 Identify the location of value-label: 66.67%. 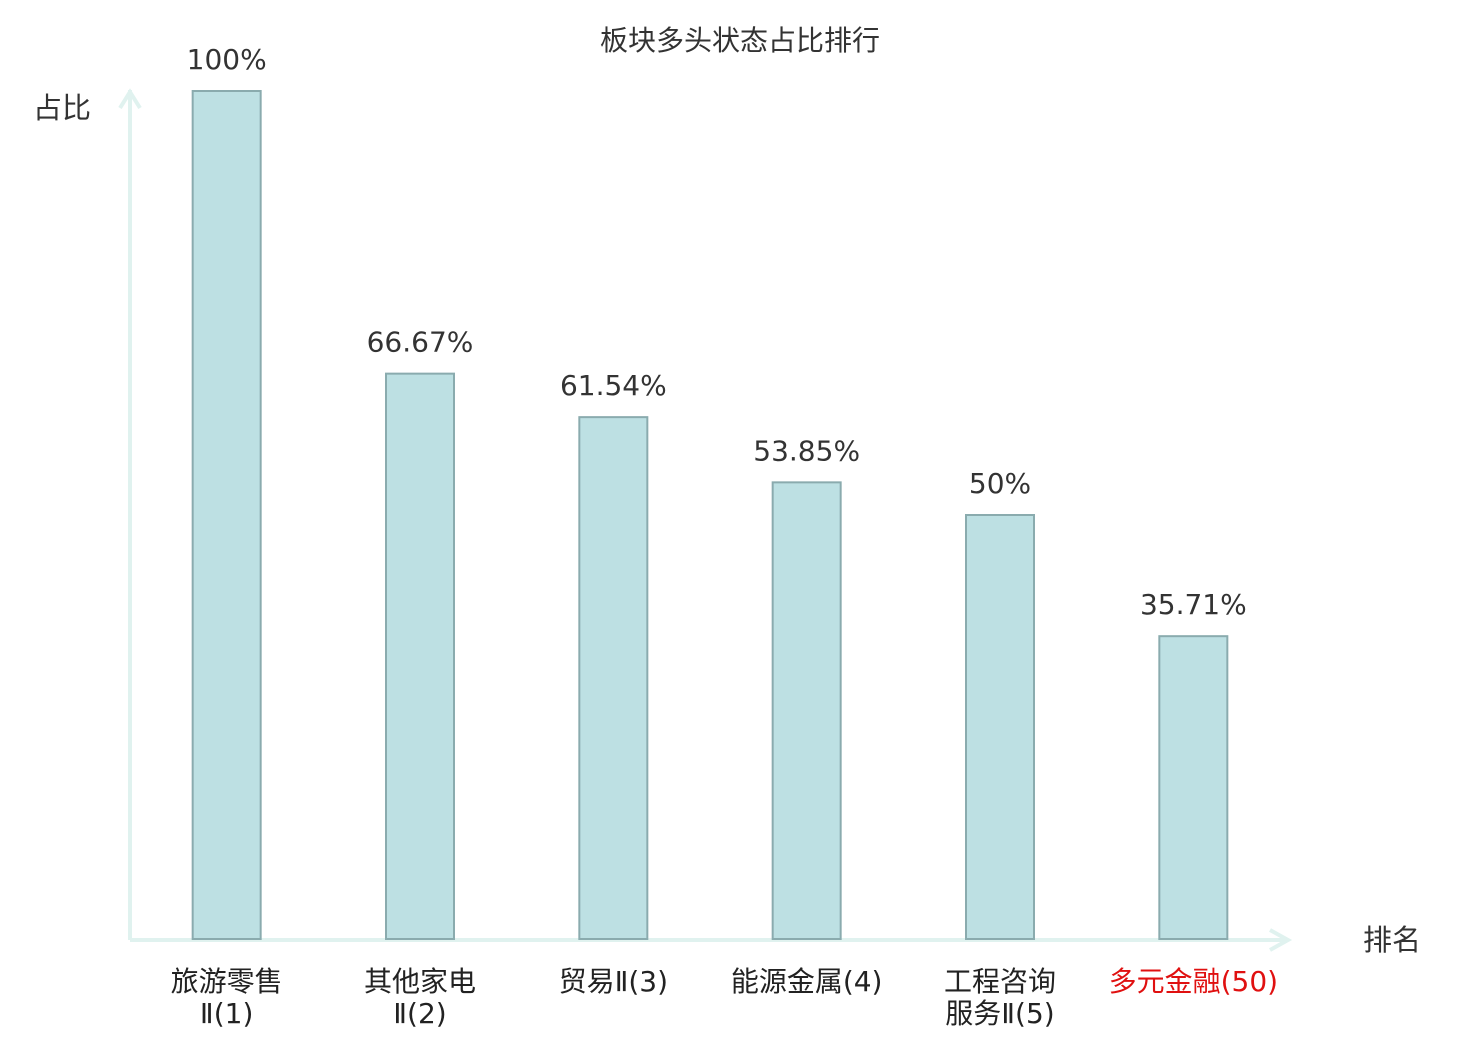
(420, 342).